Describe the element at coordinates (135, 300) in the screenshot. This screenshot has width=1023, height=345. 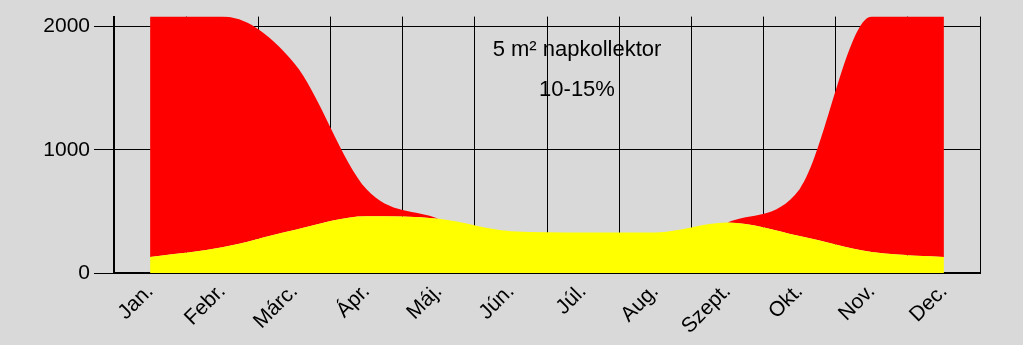
I see `x-tick-label: Jan.` at that location.